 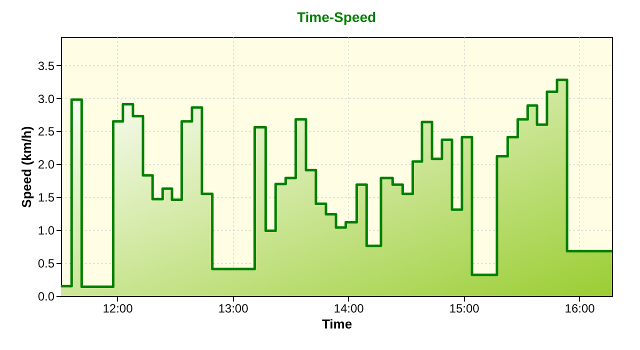 I want to click on x-tick-label: 13:00, so click(x=233, y=309).